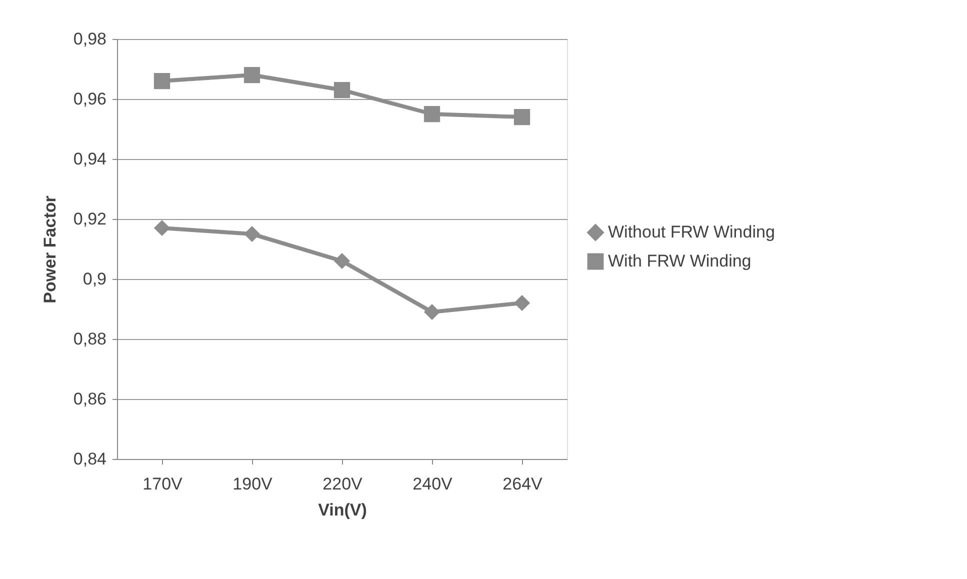  What do you see at coordinates (523, 484) in the screenshot?
I see `x-tick-label: 264V` at bounding box center [523, 484].